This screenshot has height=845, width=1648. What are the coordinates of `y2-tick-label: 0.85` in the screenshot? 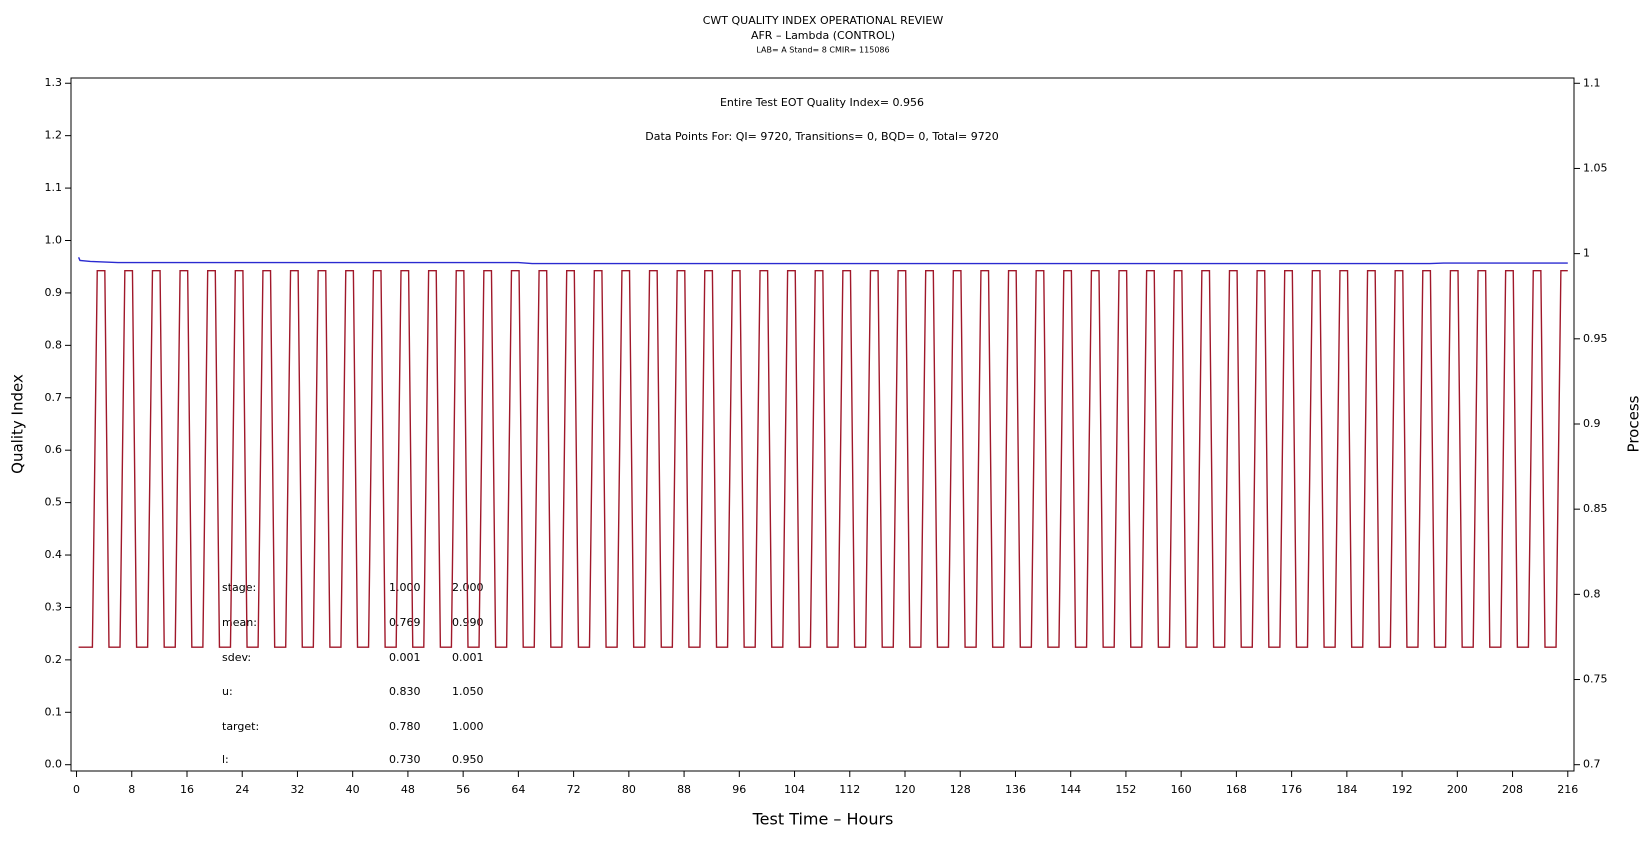 It's located at (1595, 508).